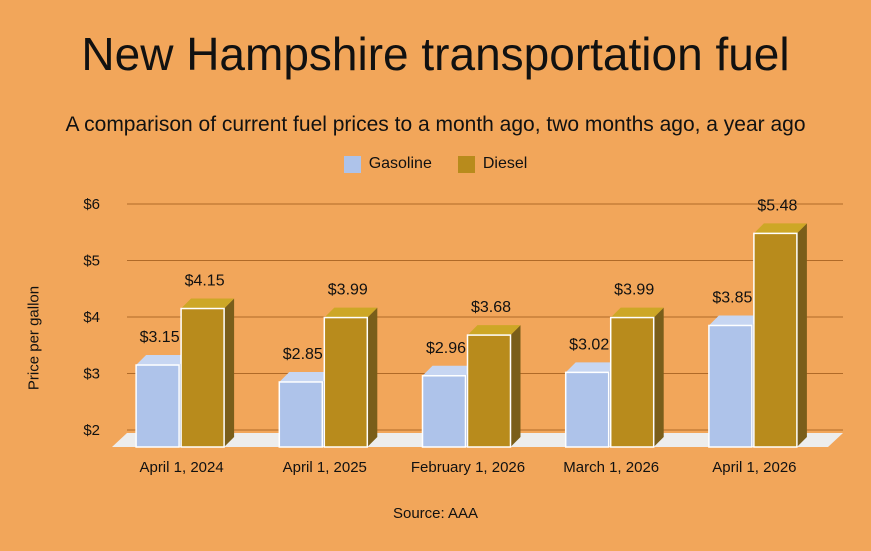  I want to click on y-tick-label: $5, so click(91, 261).